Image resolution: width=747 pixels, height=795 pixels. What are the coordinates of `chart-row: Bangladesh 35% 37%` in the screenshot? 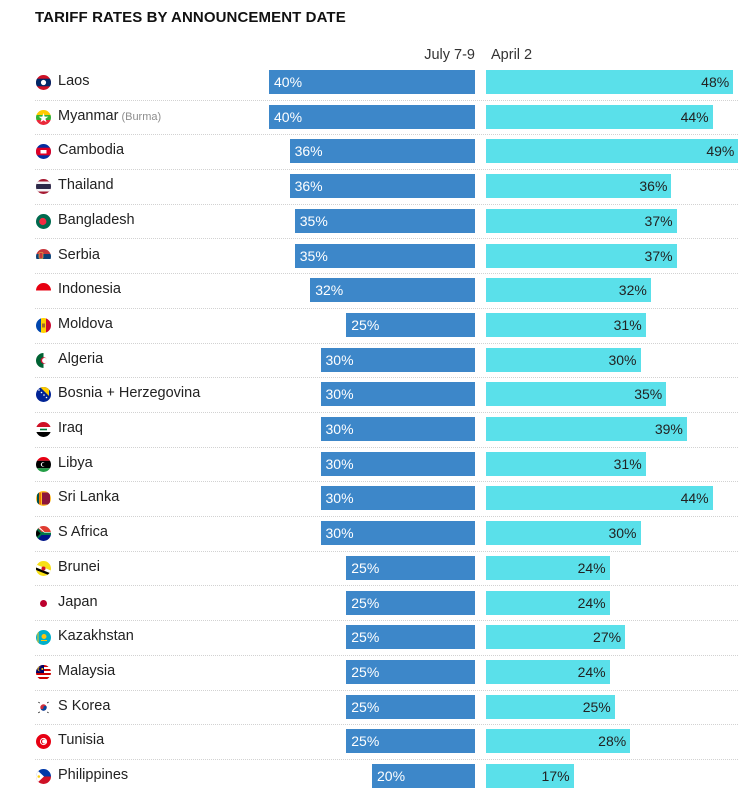 It's located at (373, 222).